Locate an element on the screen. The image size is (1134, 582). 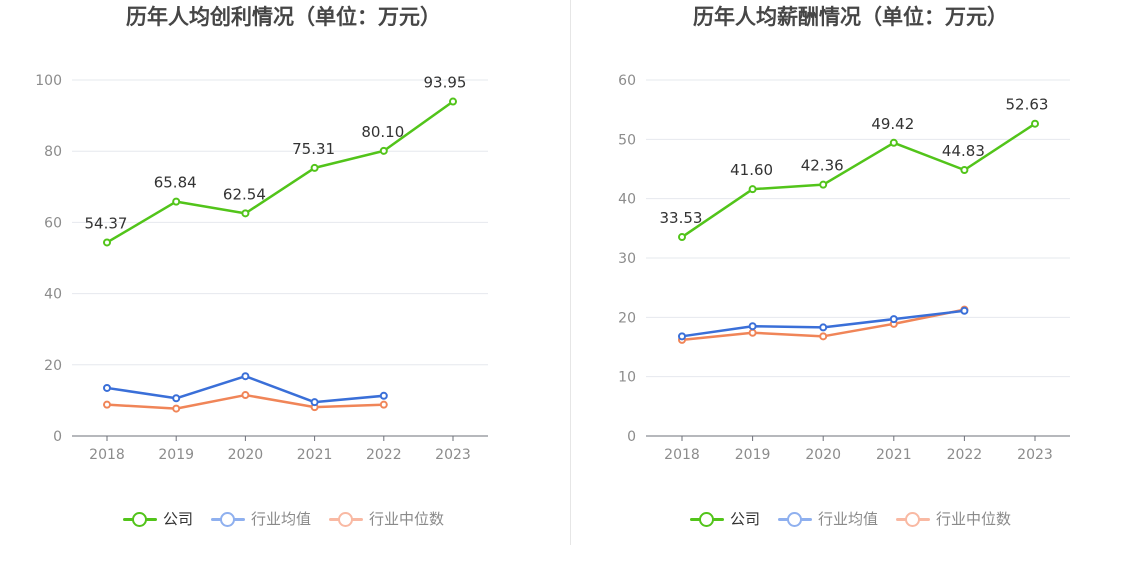
y-tick-label: 50 is located at coordinates (627, 140).